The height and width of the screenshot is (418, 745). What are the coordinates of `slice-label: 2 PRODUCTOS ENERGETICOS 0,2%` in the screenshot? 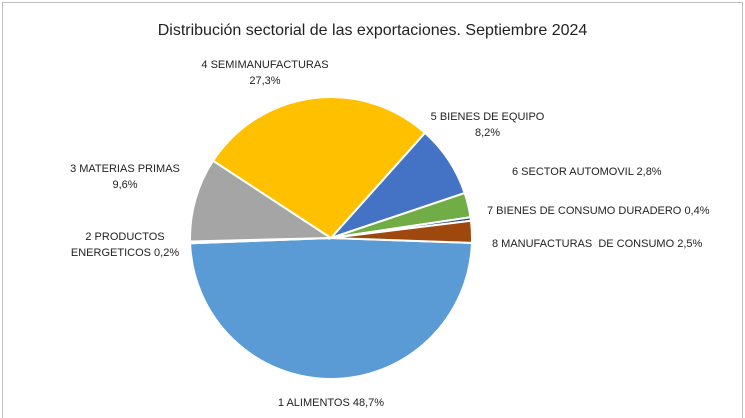 It's located at (125, 245).